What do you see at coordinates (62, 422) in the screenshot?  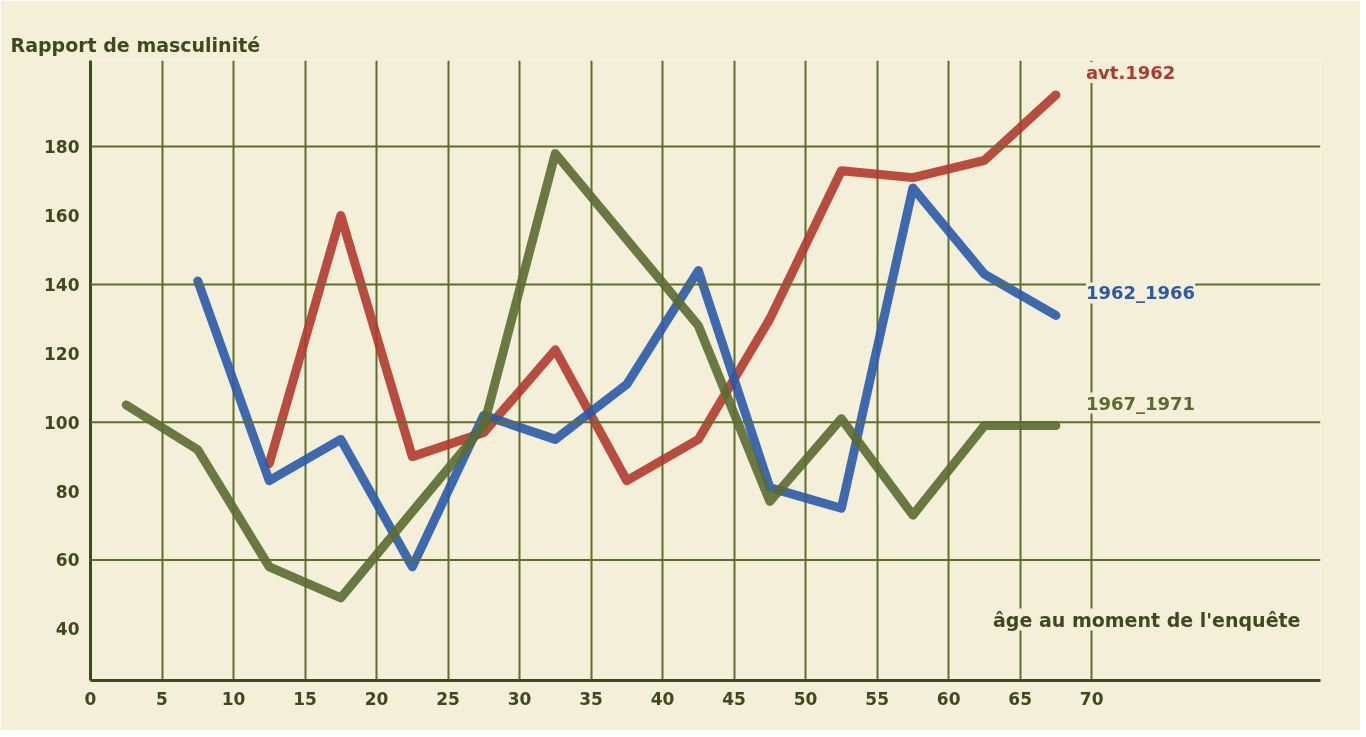 I see `y-tick-label: 100` at bounding box center [62, 422].